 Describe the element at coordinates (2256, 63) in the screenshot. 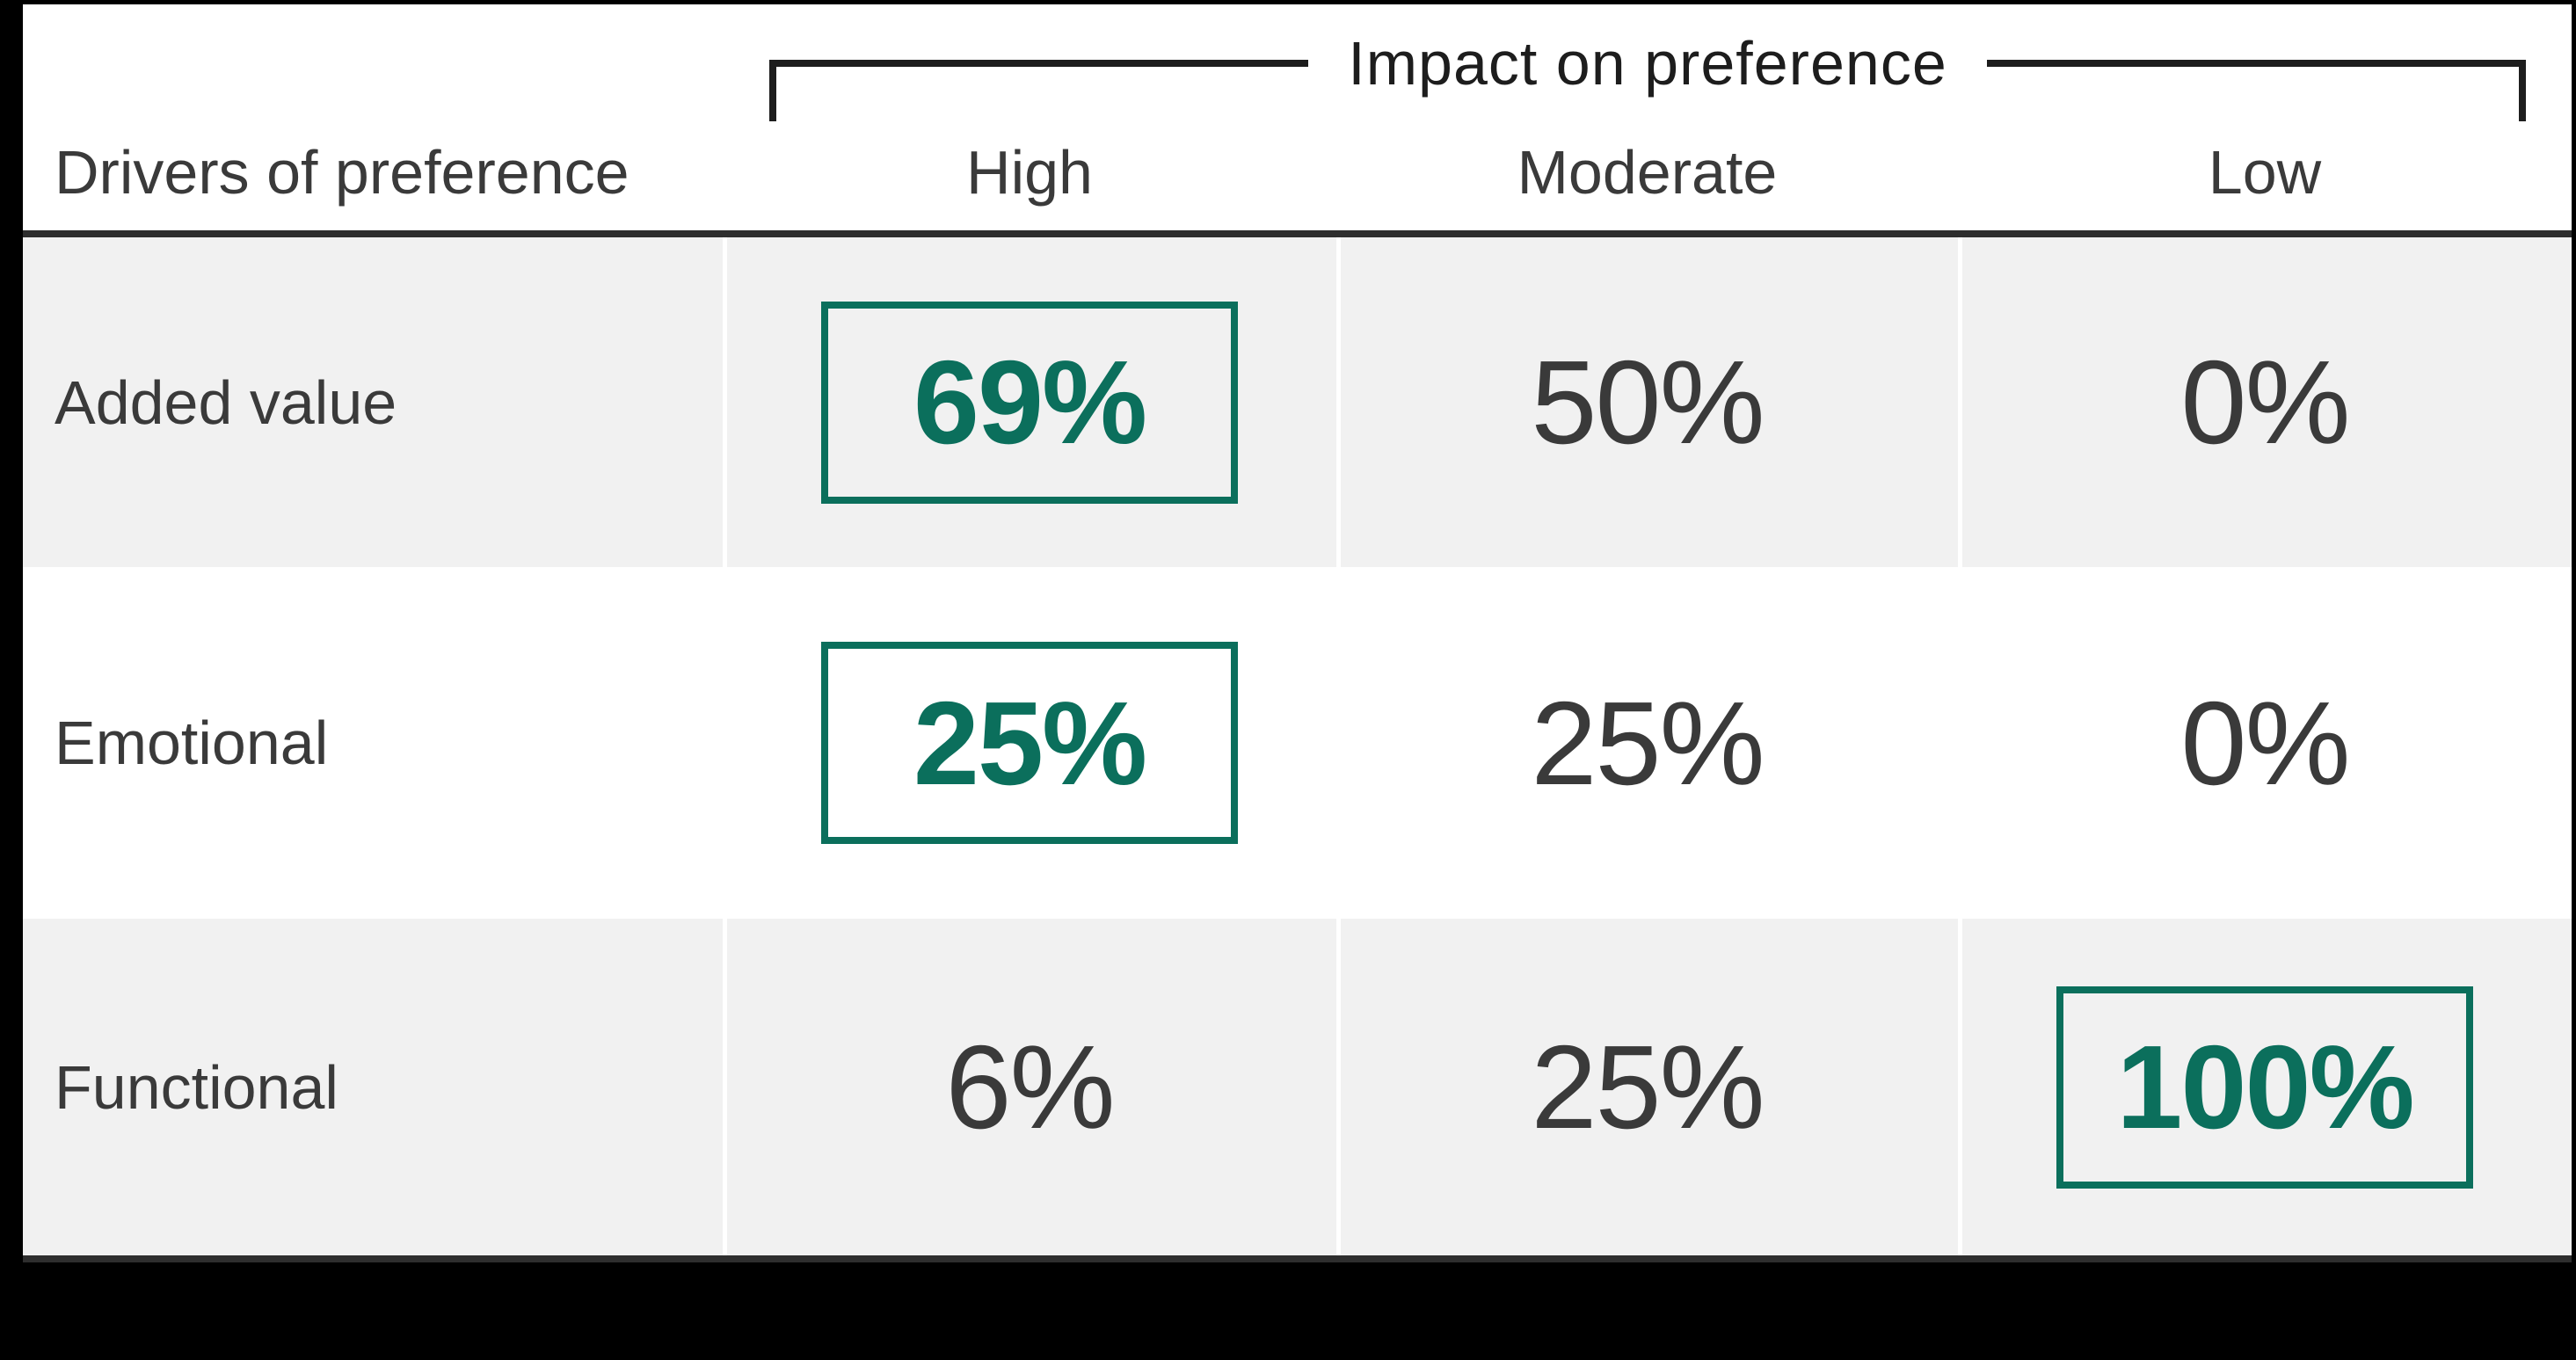

I see `bracket-line-right` at that location.